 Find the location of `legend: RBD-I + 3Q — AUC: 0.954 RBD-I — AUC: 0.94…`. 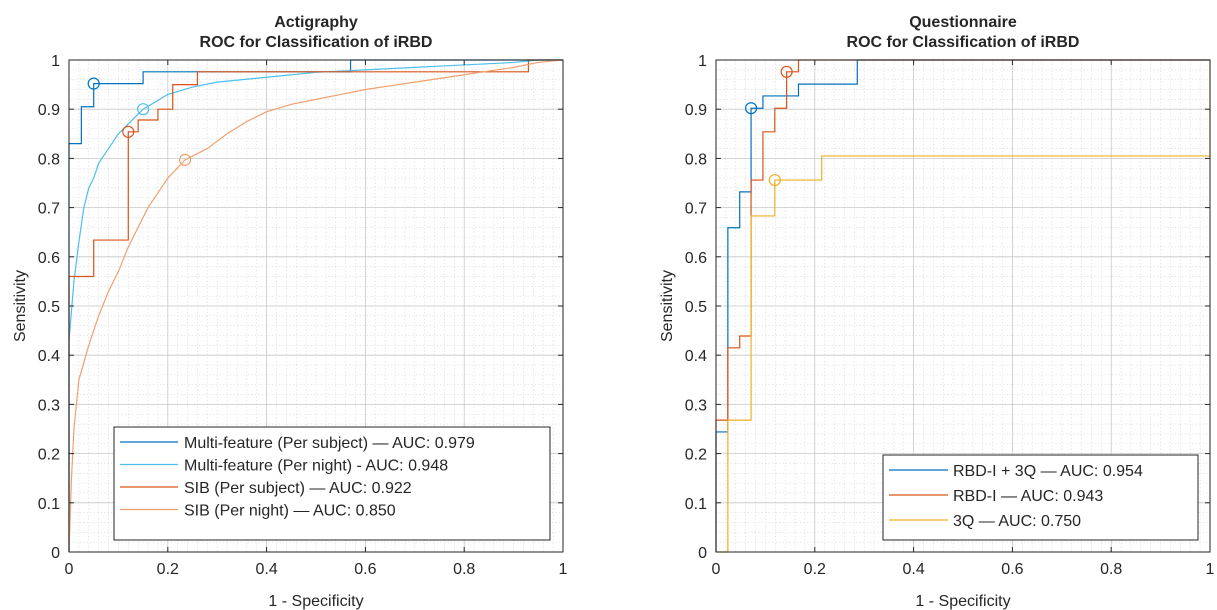

legend: RBD-I + 3Q — AUC: 0.954 RBD-I — AUC: 0.94… is located at coordinates (1040, 497).